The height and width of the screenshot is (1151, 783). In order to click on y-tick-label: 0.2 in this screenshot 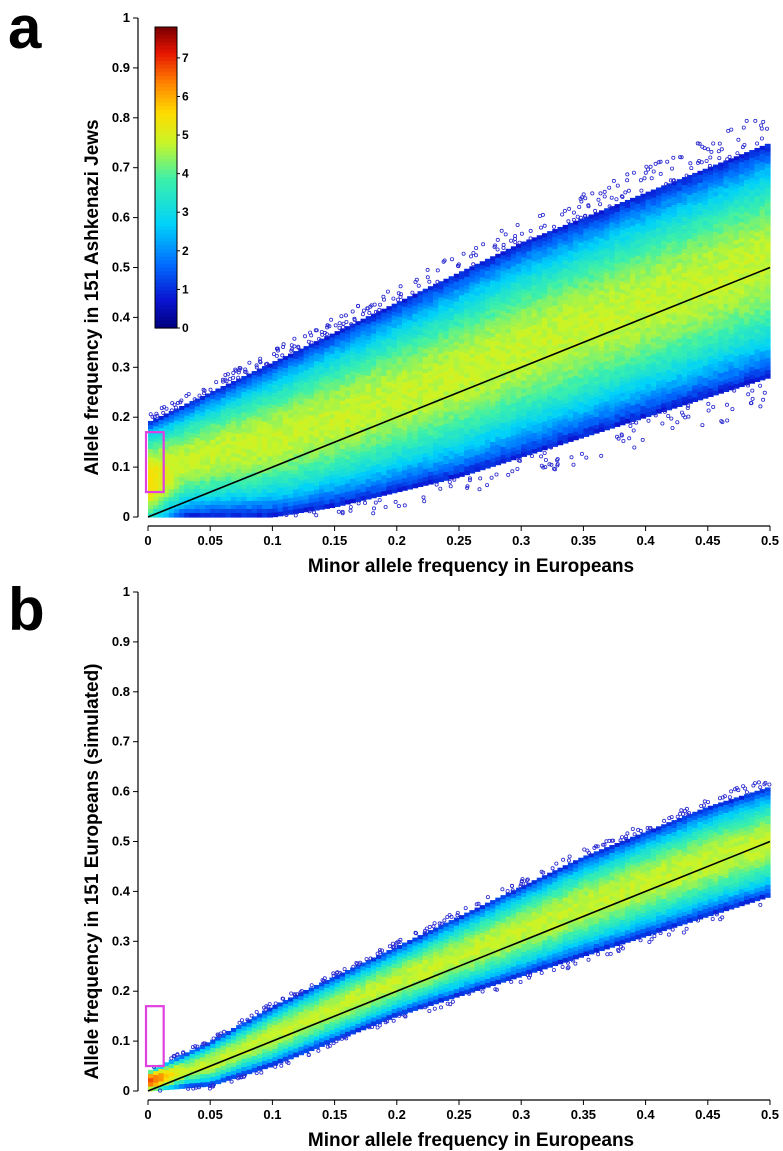, I will do `click(121, 990)`.